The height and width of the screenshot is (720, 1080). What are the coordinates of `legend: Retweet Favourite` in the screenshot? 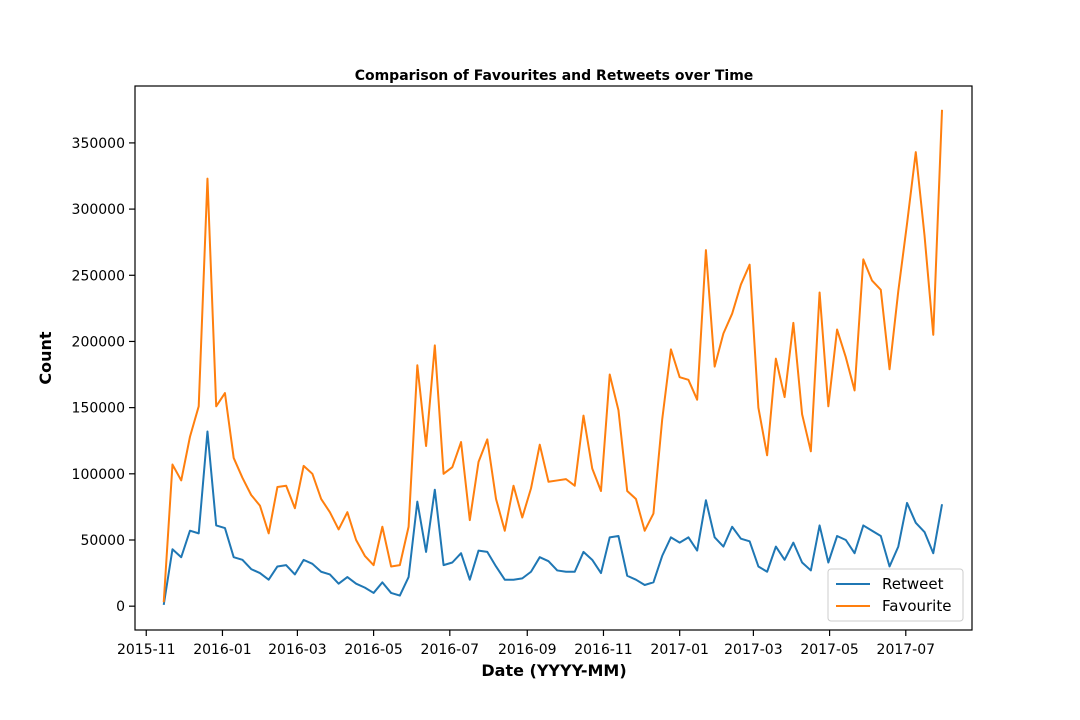 It's located at (895, 595).